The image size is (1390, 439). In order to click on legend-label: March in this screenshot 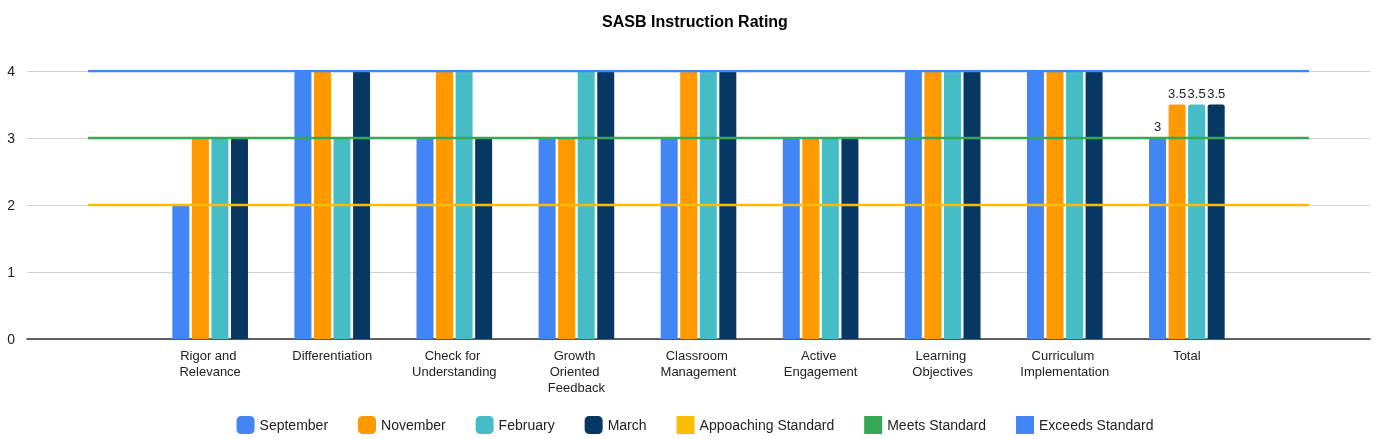, I will do `click(627, 425)`.